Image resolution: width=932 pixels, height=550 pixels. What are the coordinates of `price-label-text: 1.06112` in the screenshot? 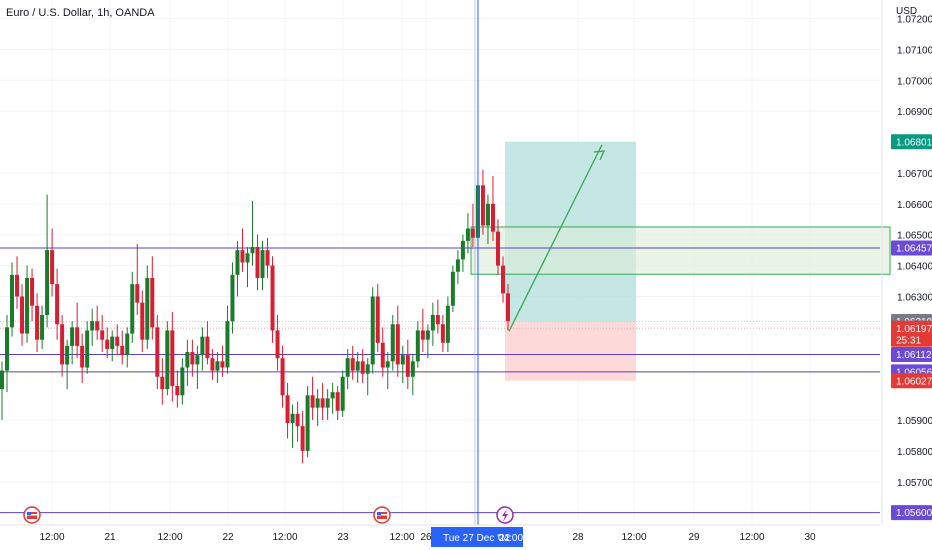 It's located at (914, 355).